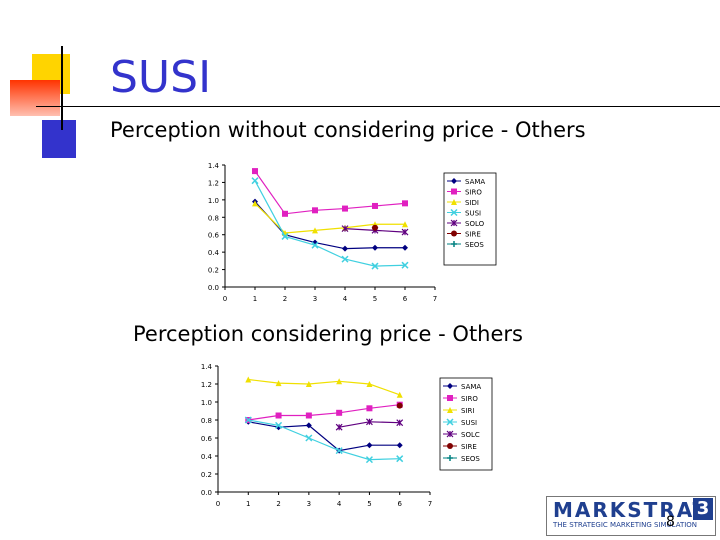 Image resolution: width=720 pixels, height=540 pixels. What do you see at coordinates (206, 385) in the screenshot?
I see `chart-2-y-tick-label: 1.2` at bounding box center [206, 385].